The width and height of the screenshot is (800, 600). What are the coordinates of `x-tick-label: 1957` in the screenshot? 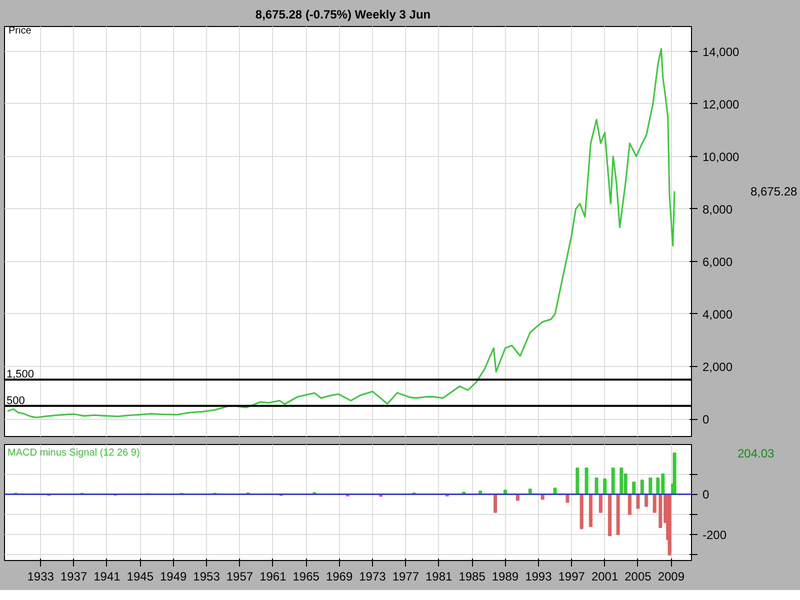 It's located at (240, 577).